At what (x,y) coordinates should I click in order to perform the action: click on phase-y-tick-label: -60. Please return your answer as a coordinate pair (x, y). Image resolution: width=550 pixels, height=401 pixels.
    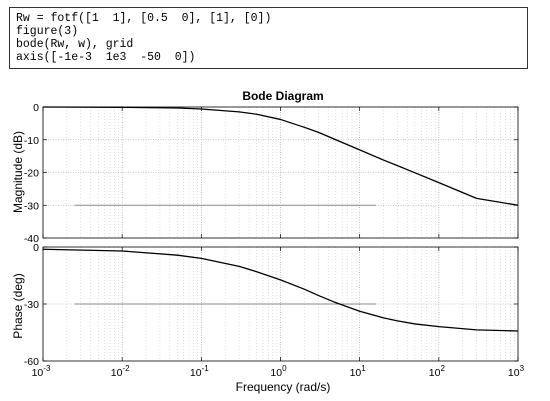
    Looking at the image, I should click on (31, 362).